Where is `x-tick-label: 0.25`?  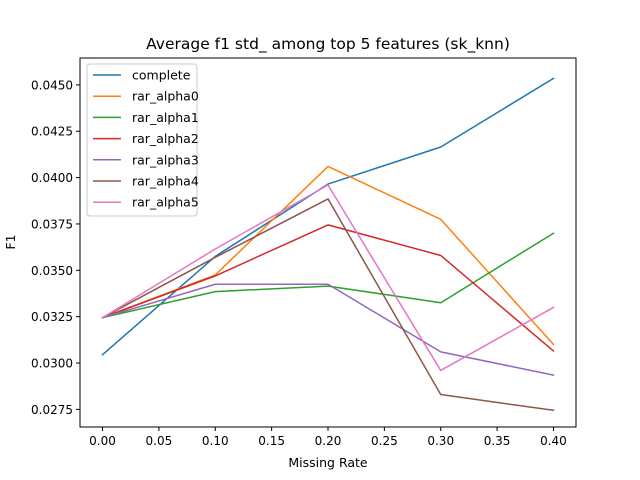
x-tick-label: 0.25 is located at coordinates (384, 441).